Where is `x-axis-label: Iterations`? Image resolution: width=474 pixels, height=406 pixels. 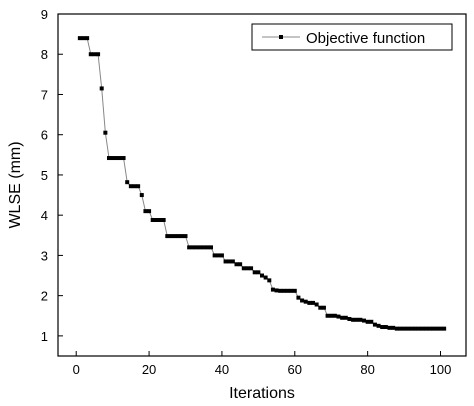
x-axis-label: Iterations is located at coordinates (262, 393).